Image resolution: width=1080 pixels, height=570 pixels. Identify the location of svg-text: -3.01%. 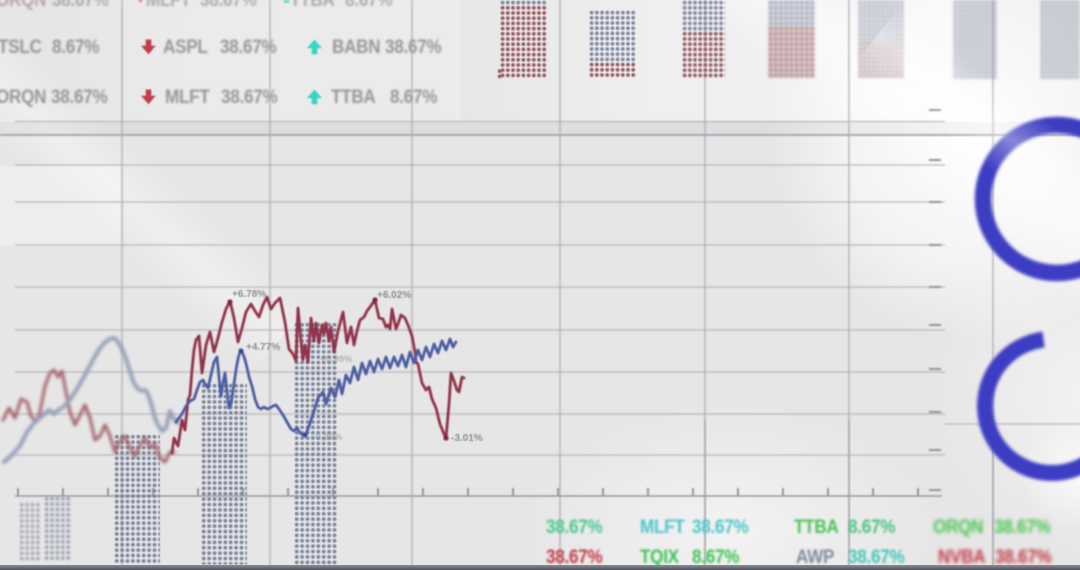
(467, 438).